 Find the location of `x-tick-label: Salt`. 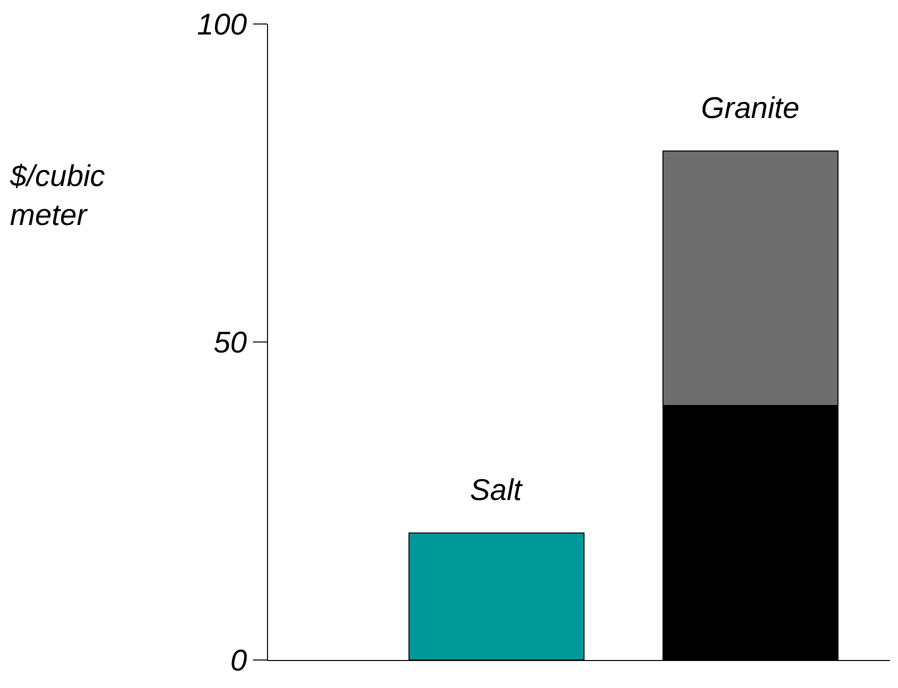

x-tick-label: Salt is located at coordinates (497, 490).